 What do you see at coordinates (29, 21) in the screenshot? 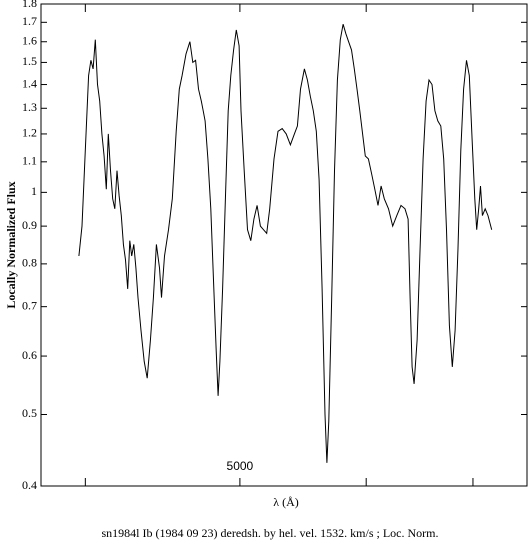
I see `y-tick-label: 1.7` at bounding box center [29, 21].